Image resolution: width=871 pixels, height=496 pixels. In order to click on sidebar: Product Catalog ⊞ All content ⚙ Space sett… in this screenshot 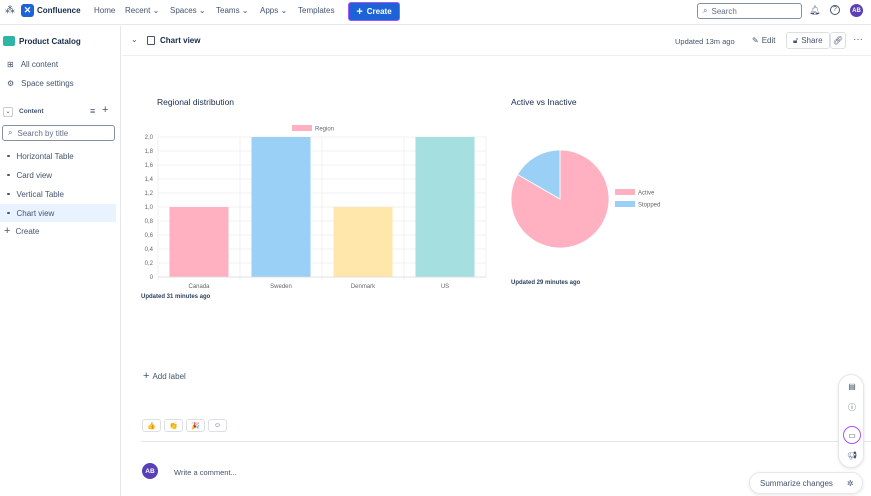, I will do `click(60, 261)`.